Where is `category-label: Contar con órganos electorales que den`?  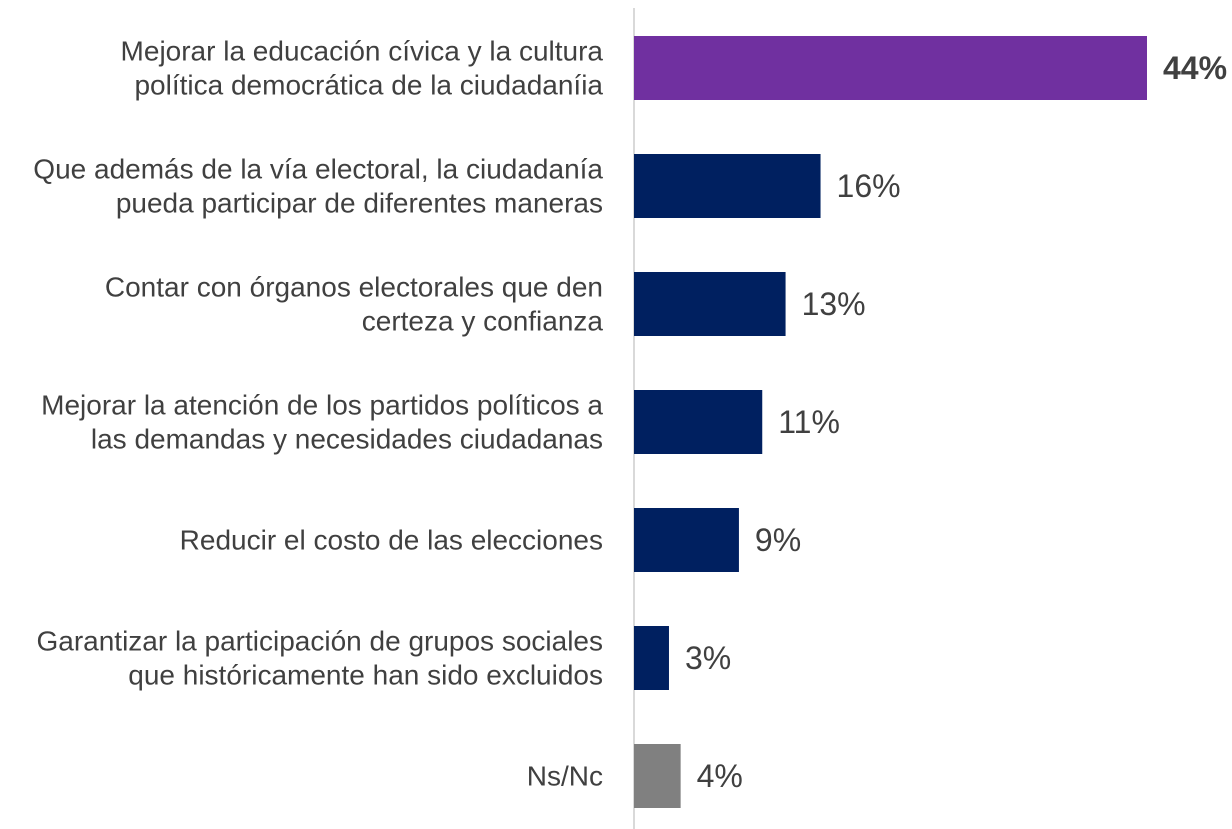
category-label: Contar con órganos electorales que den is located at coordinates (354, 287).